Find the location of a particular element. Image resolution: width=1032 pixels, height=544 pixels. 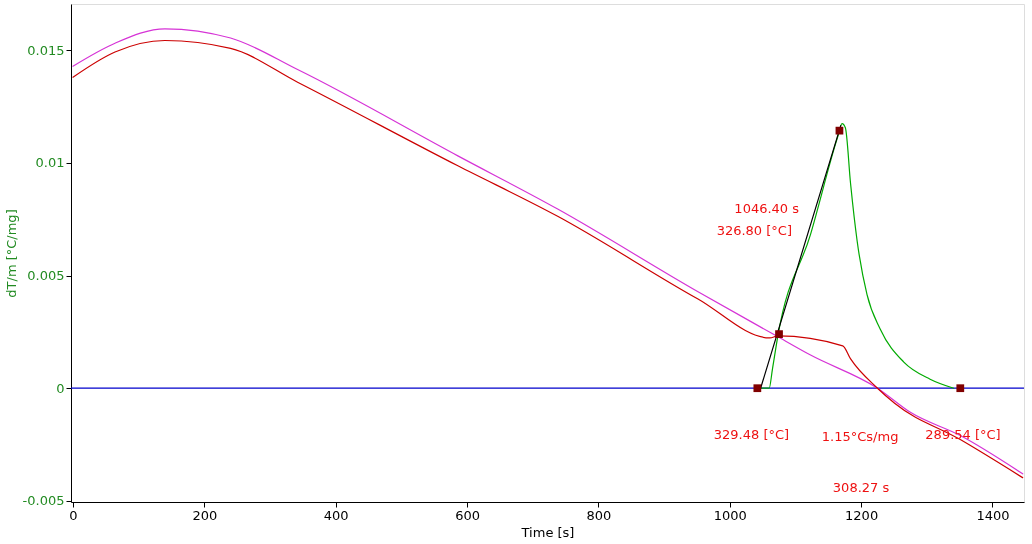

y-tick-label: 0.015 is located at coordinates (46, 50).